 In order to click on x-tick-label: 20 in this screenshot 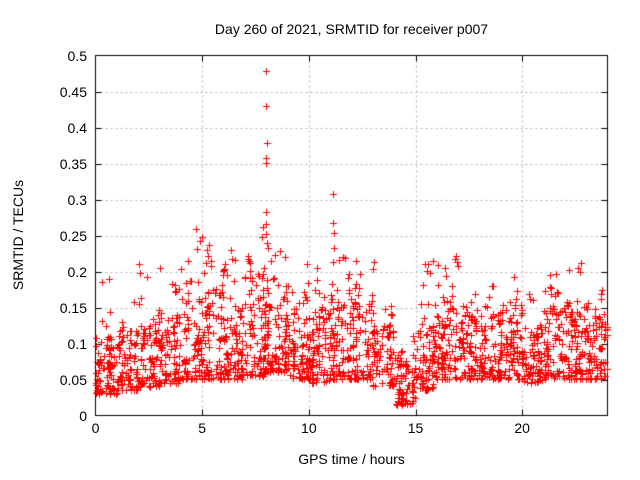, I will do `click(522, 428)`.